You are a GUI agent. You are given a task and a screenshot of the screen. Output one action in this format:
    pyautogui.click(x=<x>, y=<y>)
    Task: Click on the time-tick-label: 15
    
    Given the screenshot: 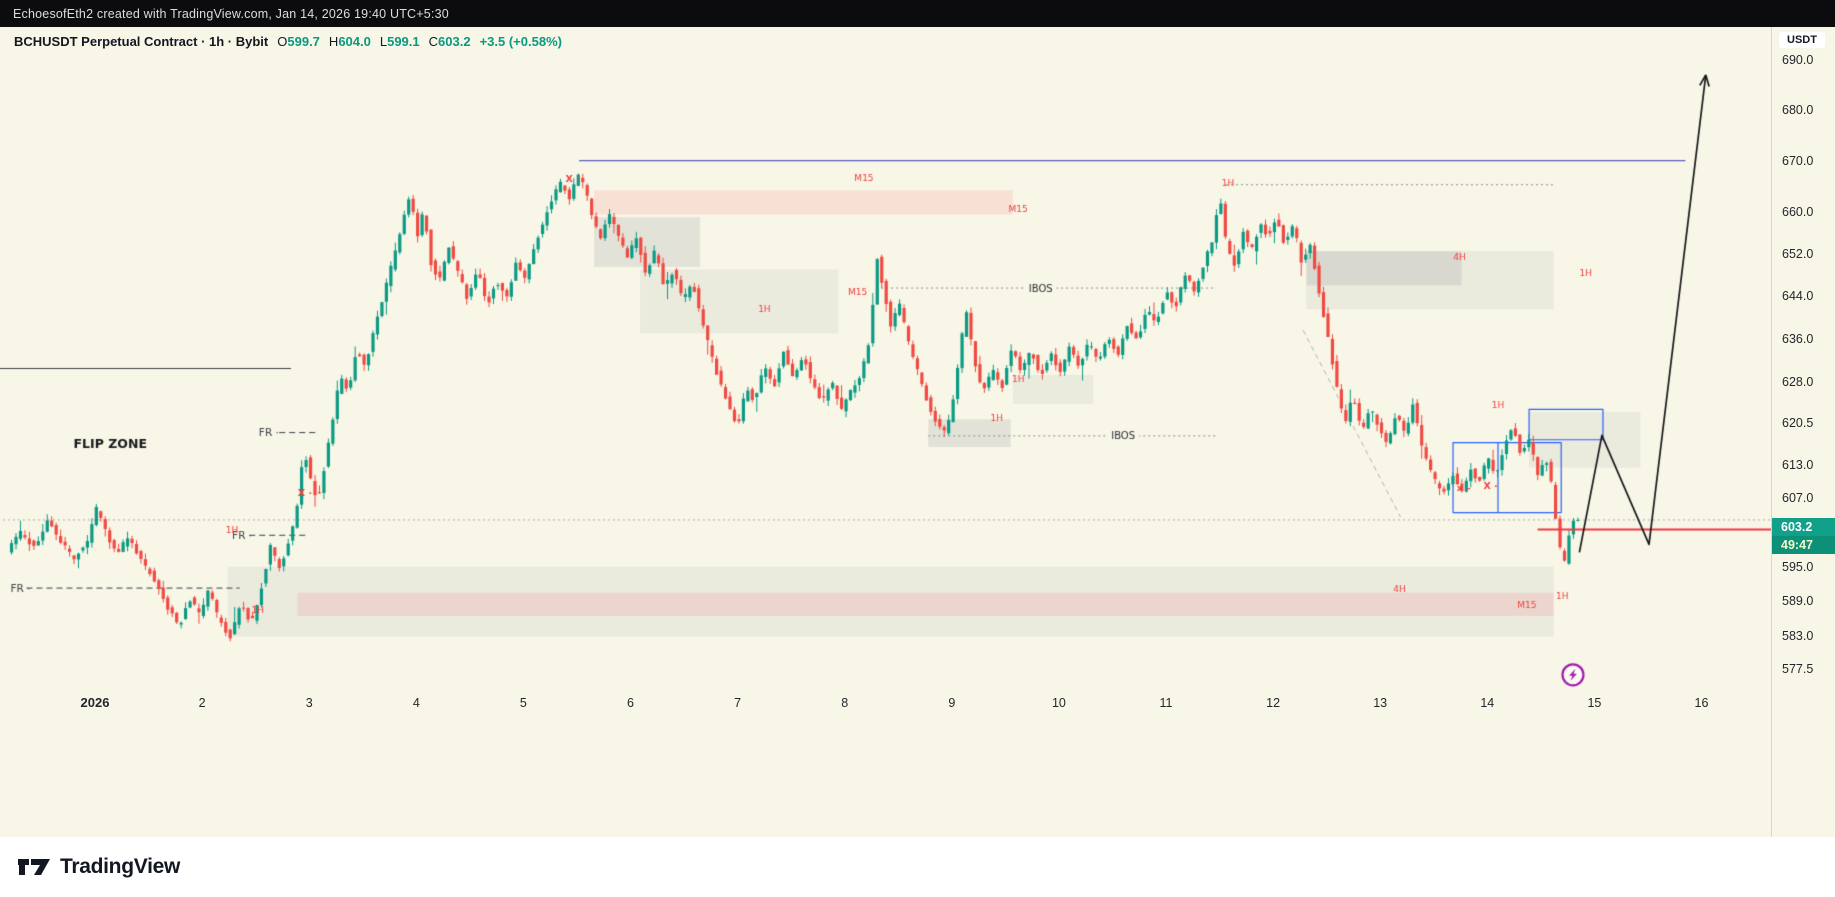 What is the action you would take?
    pyautogui.click(x=1594, y=703)
    